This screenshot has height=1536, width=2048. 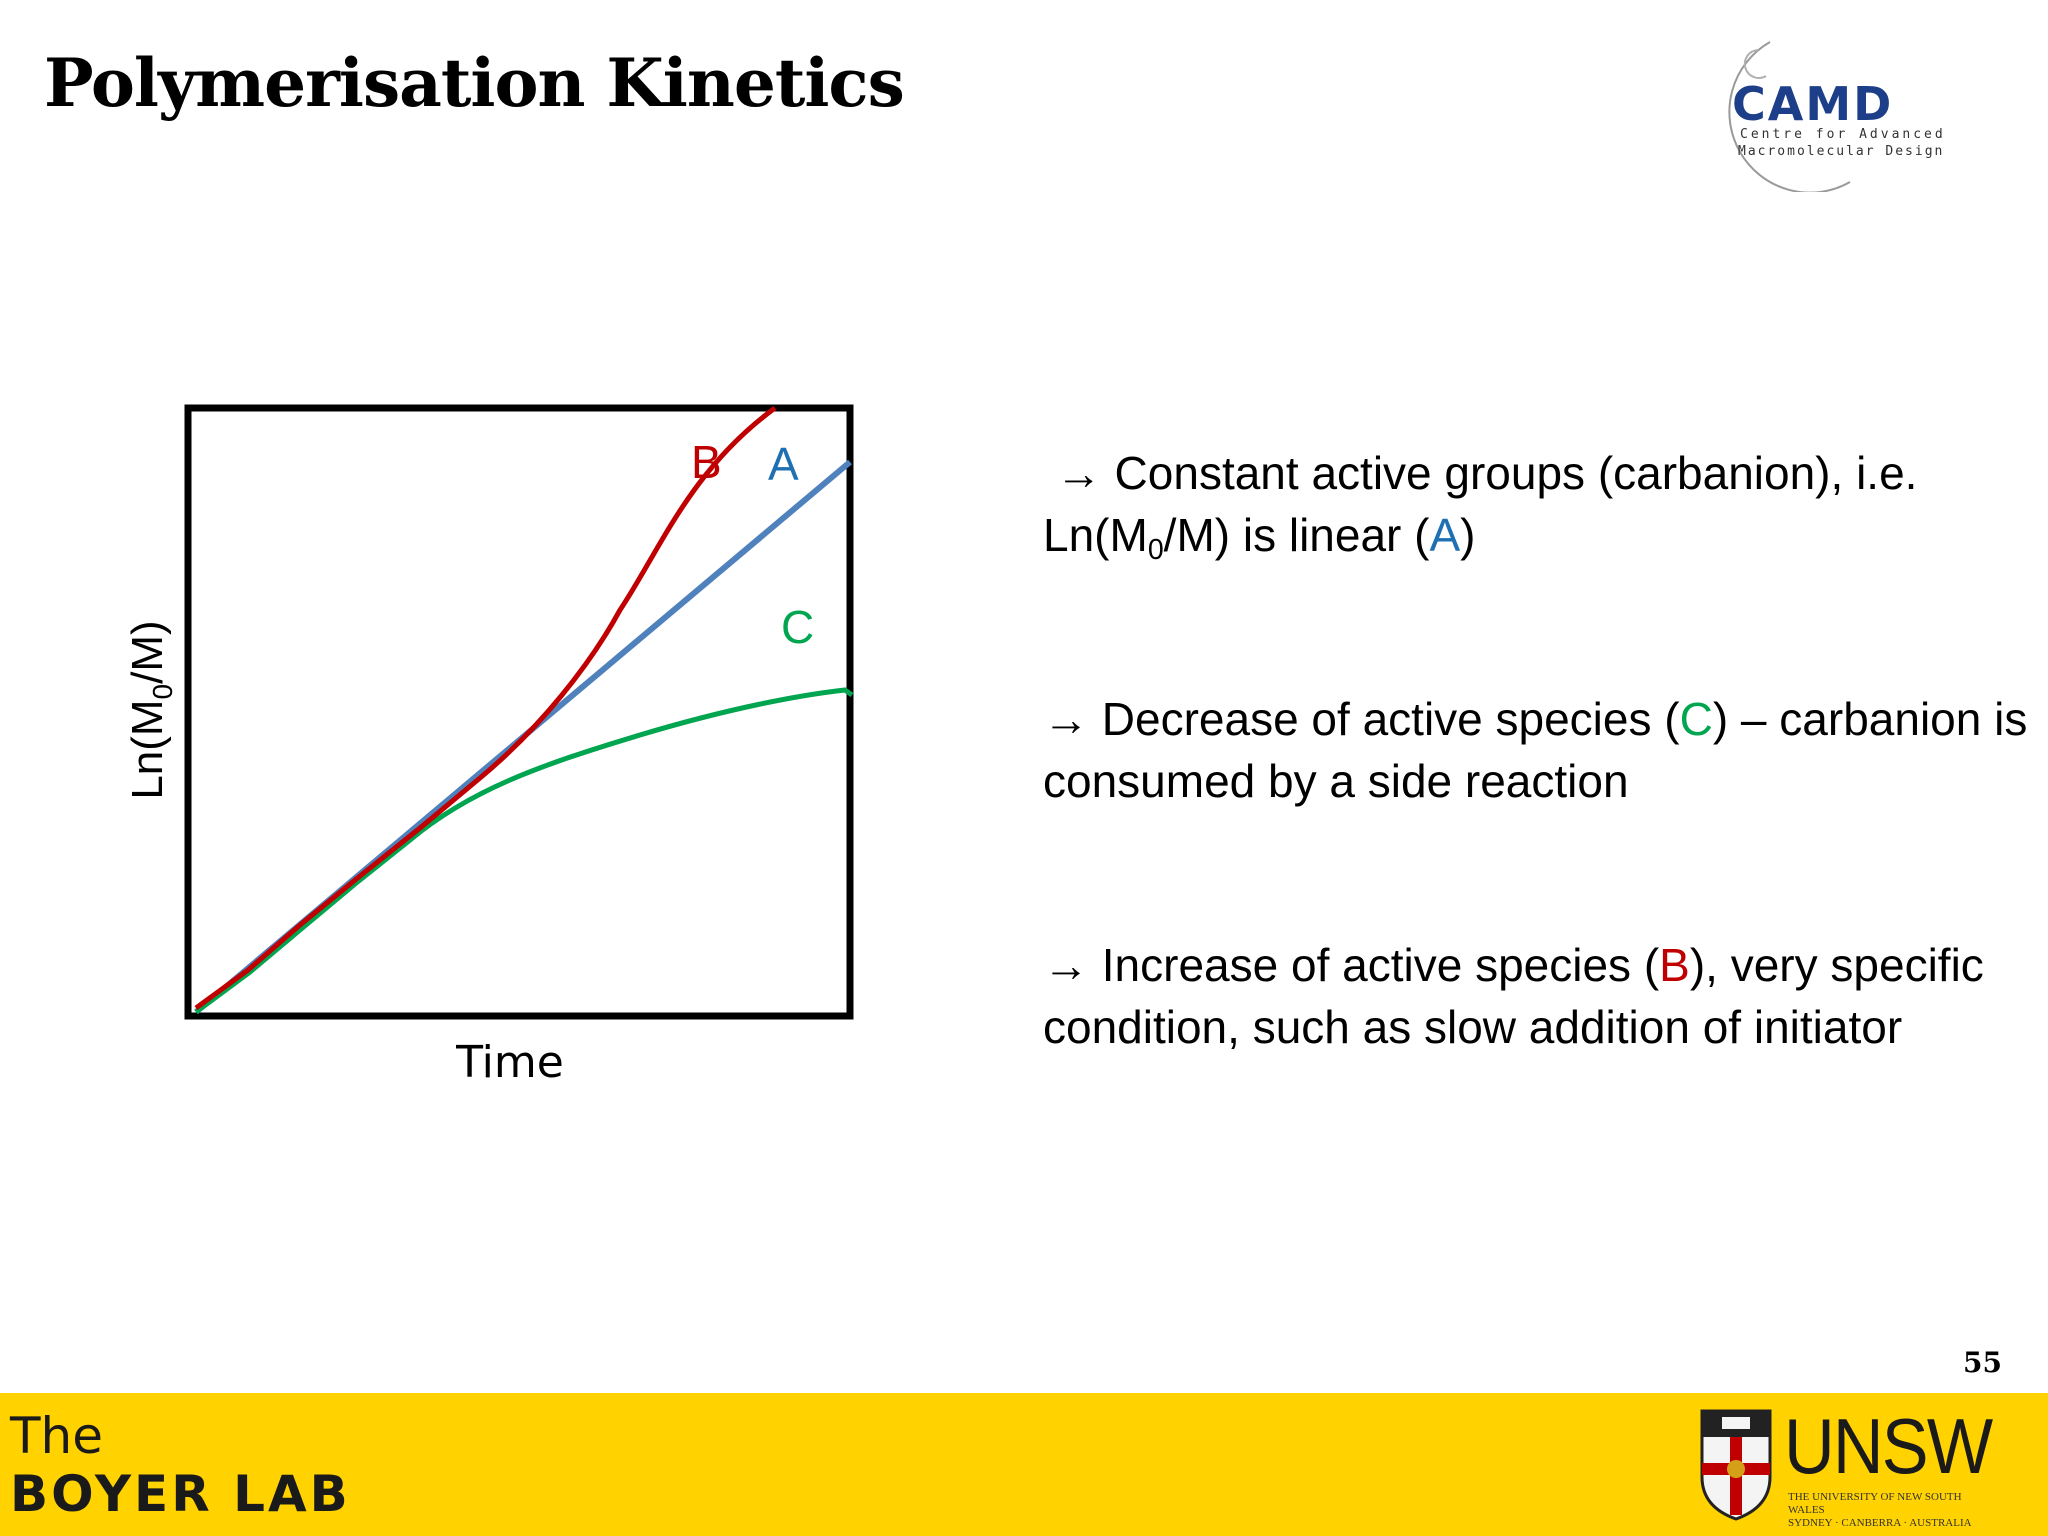 I want to click on plot-frame, so click(x=519, y=712).